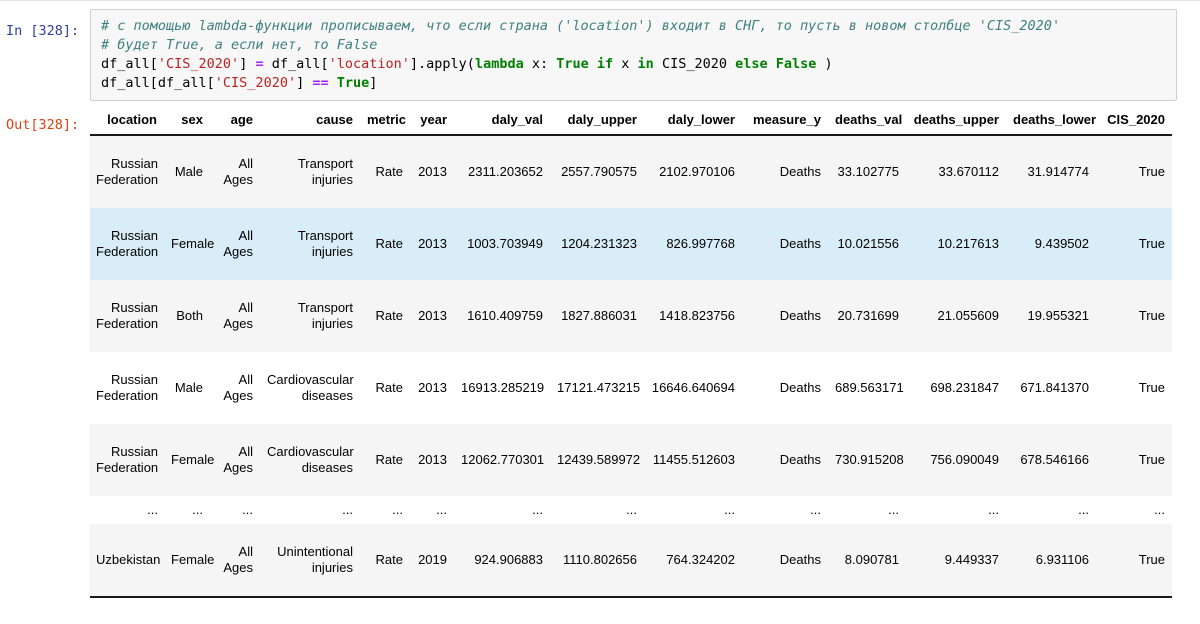  What do you see at coordinates (1058, 315) in the screenshot?
I see `table-cell: 19.955321` at bounding box center [1058, 315].